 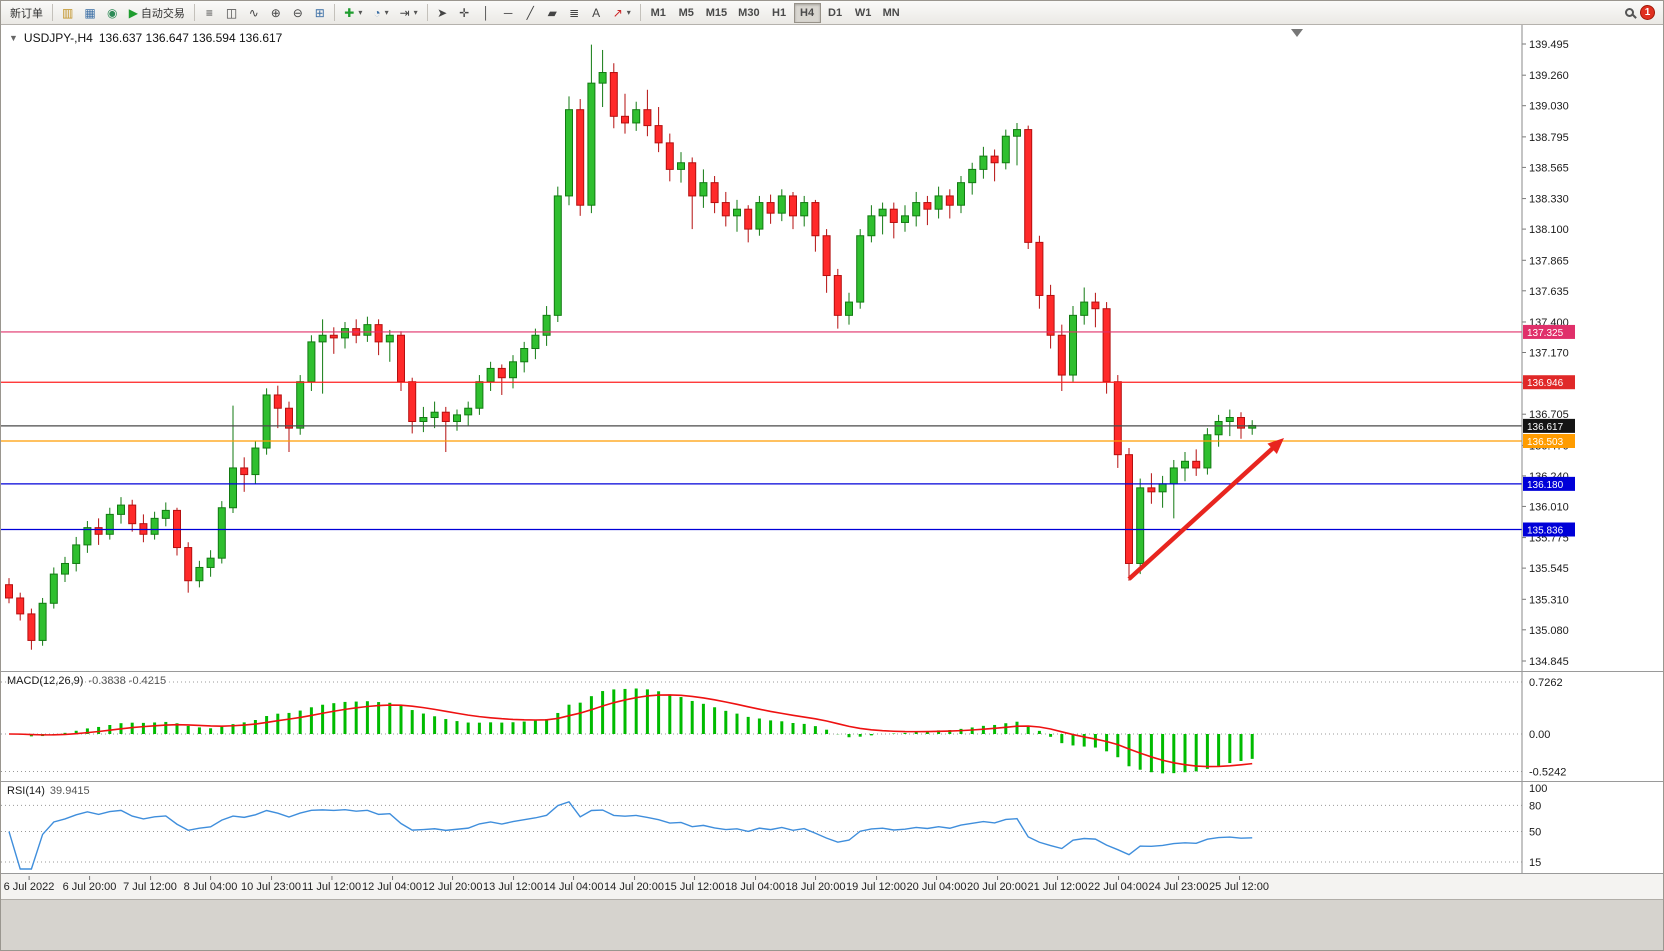 What do you see at coordinates (1545, 333) in the screenshot?
I see `resistance-line-137325-badge-label: 137.325` at bounding box center [1545, 333].